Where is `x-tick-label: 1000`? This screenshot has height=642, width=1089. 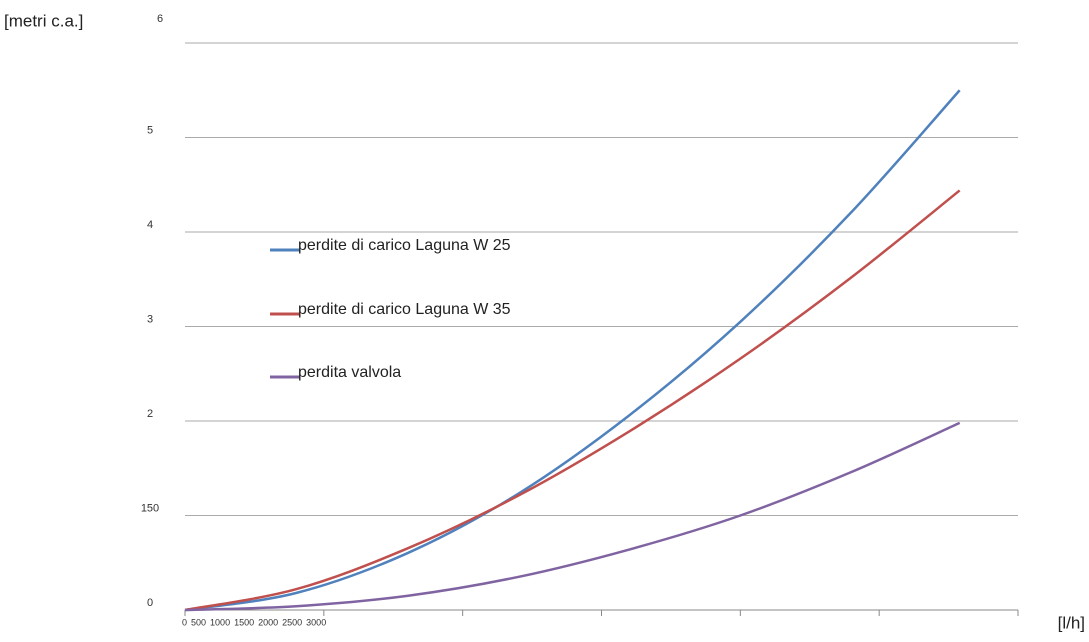 x-tick-label: 1000 is located at coordinates (220, 622).